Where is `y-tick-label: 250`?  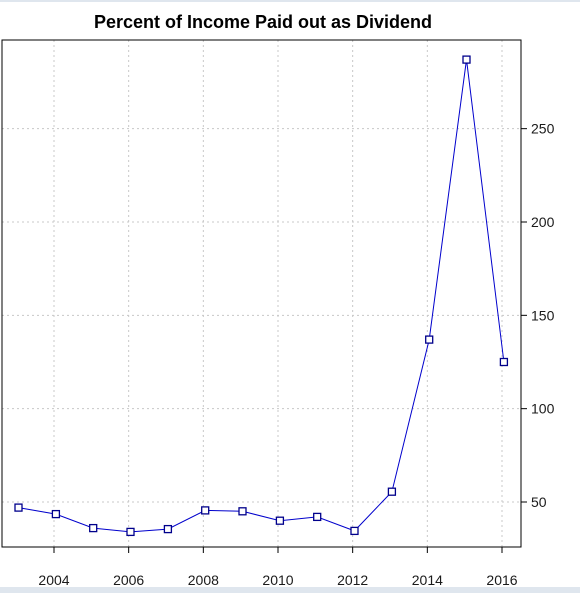 y-tick-label: 250 is located at coordinates (543, 129).